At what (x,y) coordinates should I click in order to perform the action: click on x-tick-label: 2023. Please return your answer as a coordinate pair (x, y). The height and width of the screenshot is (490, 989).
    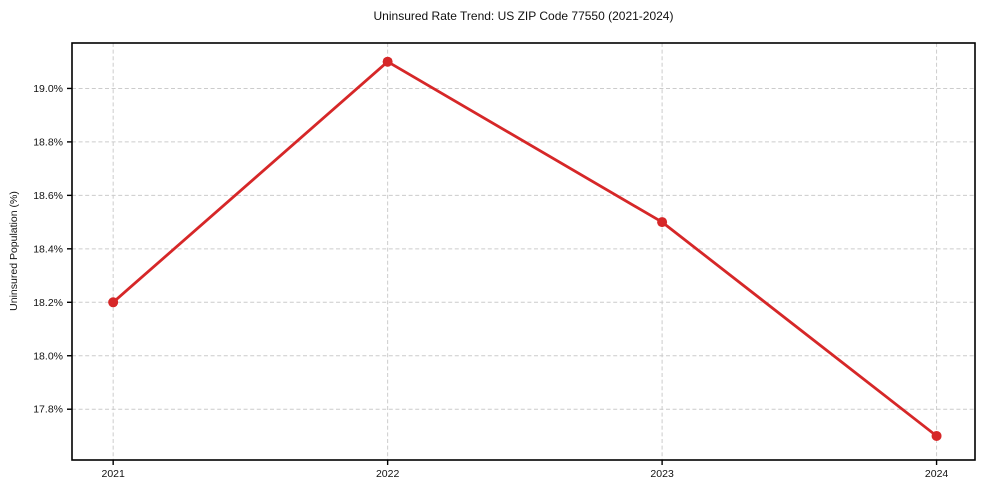
    Looking at the image, I should click on (662, 474).